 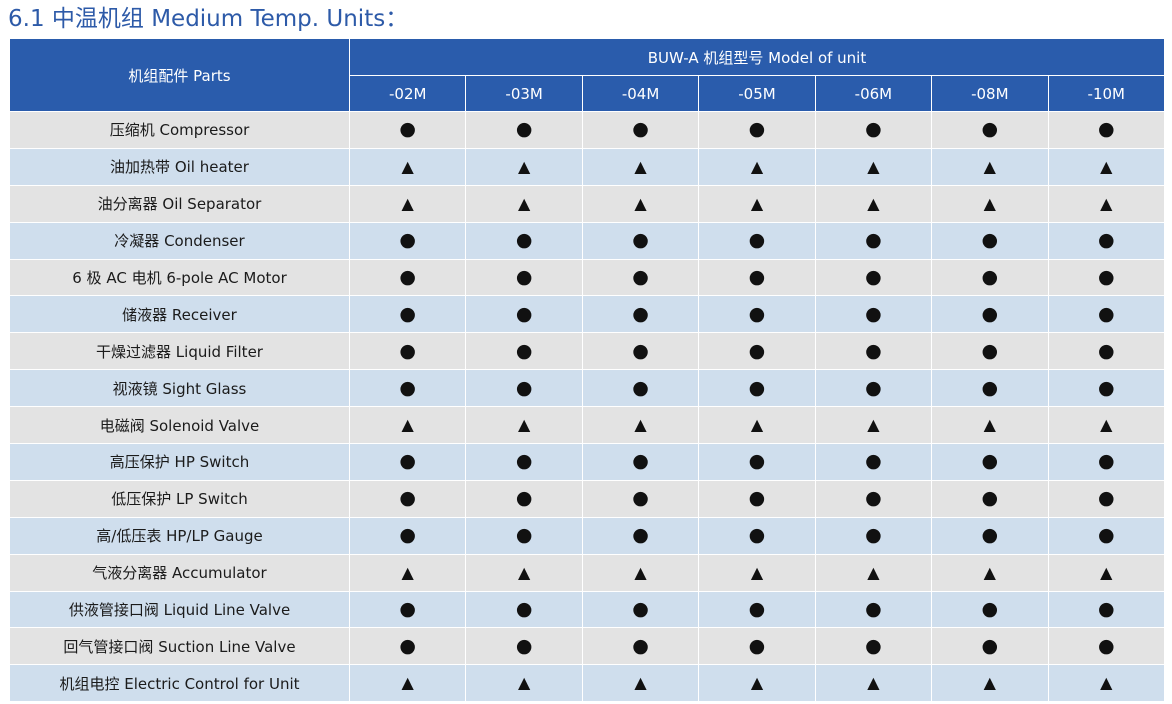 I want to click on table-row: 供液管接口阀 Liquid Line Valve ● ● ● ● ● ● ●, so click(x=587, y=609).